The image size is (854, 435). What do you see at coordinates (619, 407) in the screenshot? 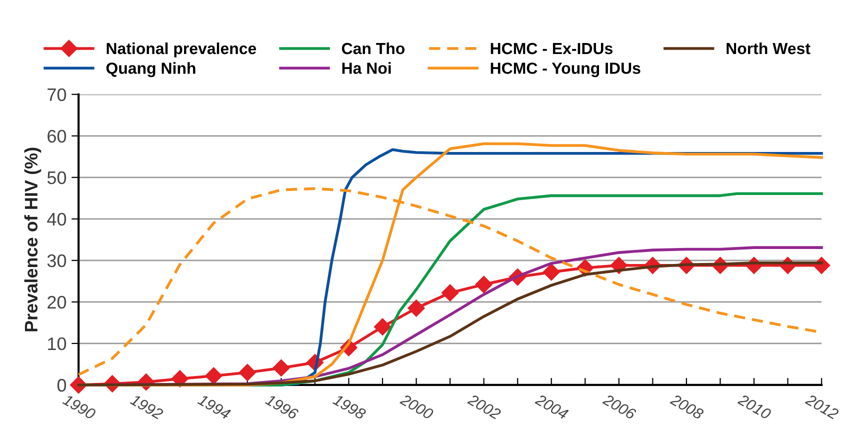
I see `x-tick-label: 2006` at bounding box center [619, 407].